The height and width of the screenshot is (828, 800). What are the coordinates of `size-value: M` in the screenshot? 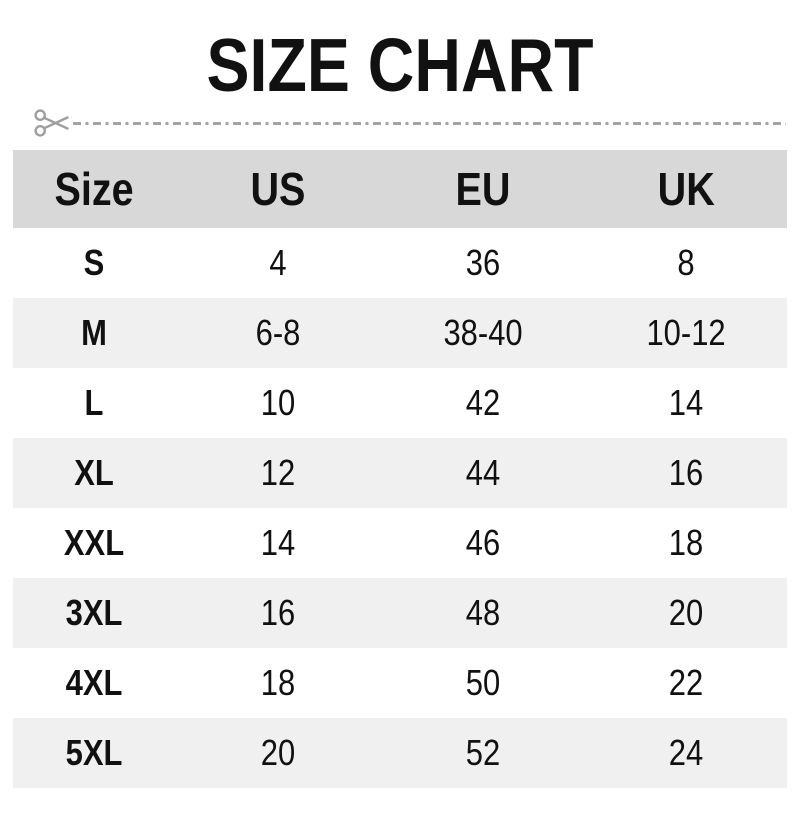 It's located at (94, 332).